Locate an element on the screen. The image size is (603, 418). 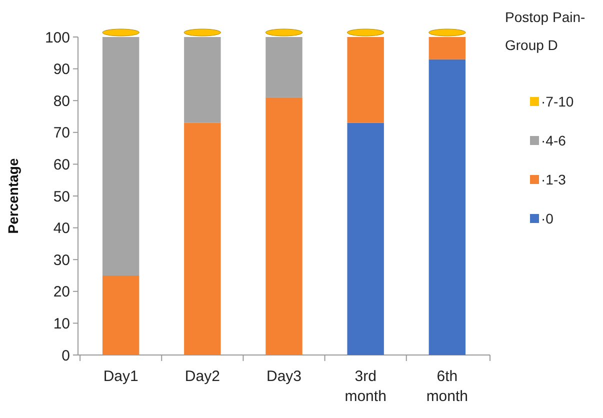
legend-title: Postop Pain-Group D is located at coordinates (545, 31).